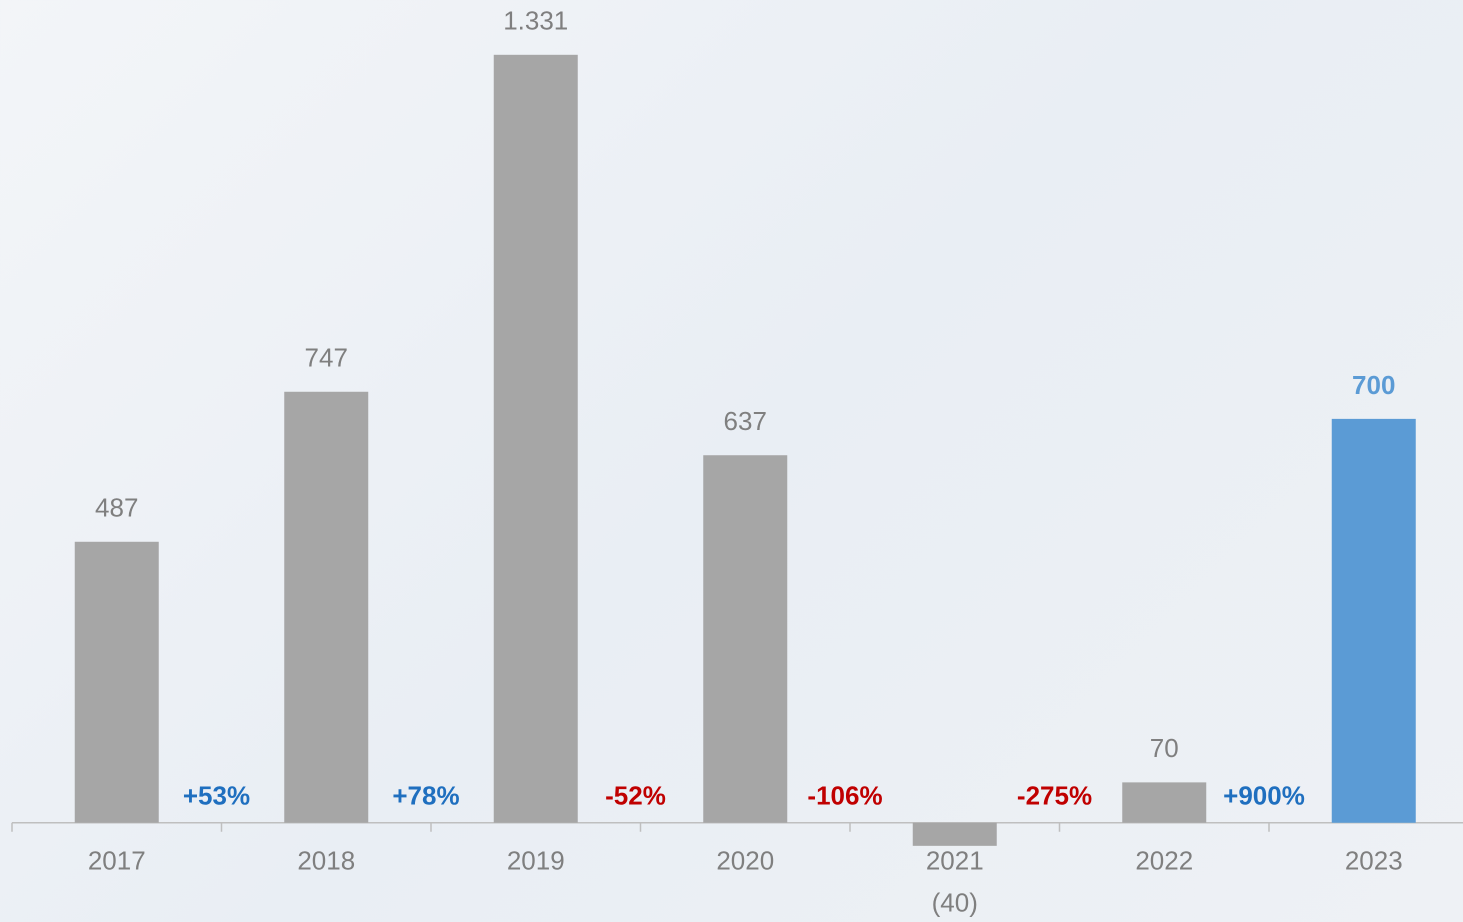 This screenshot has height=922, width=1463. What do you see at coordinates (1374, 861) in the screenshot?
I see `x-tick-label: 2023` at bounding box center [1374, 861].